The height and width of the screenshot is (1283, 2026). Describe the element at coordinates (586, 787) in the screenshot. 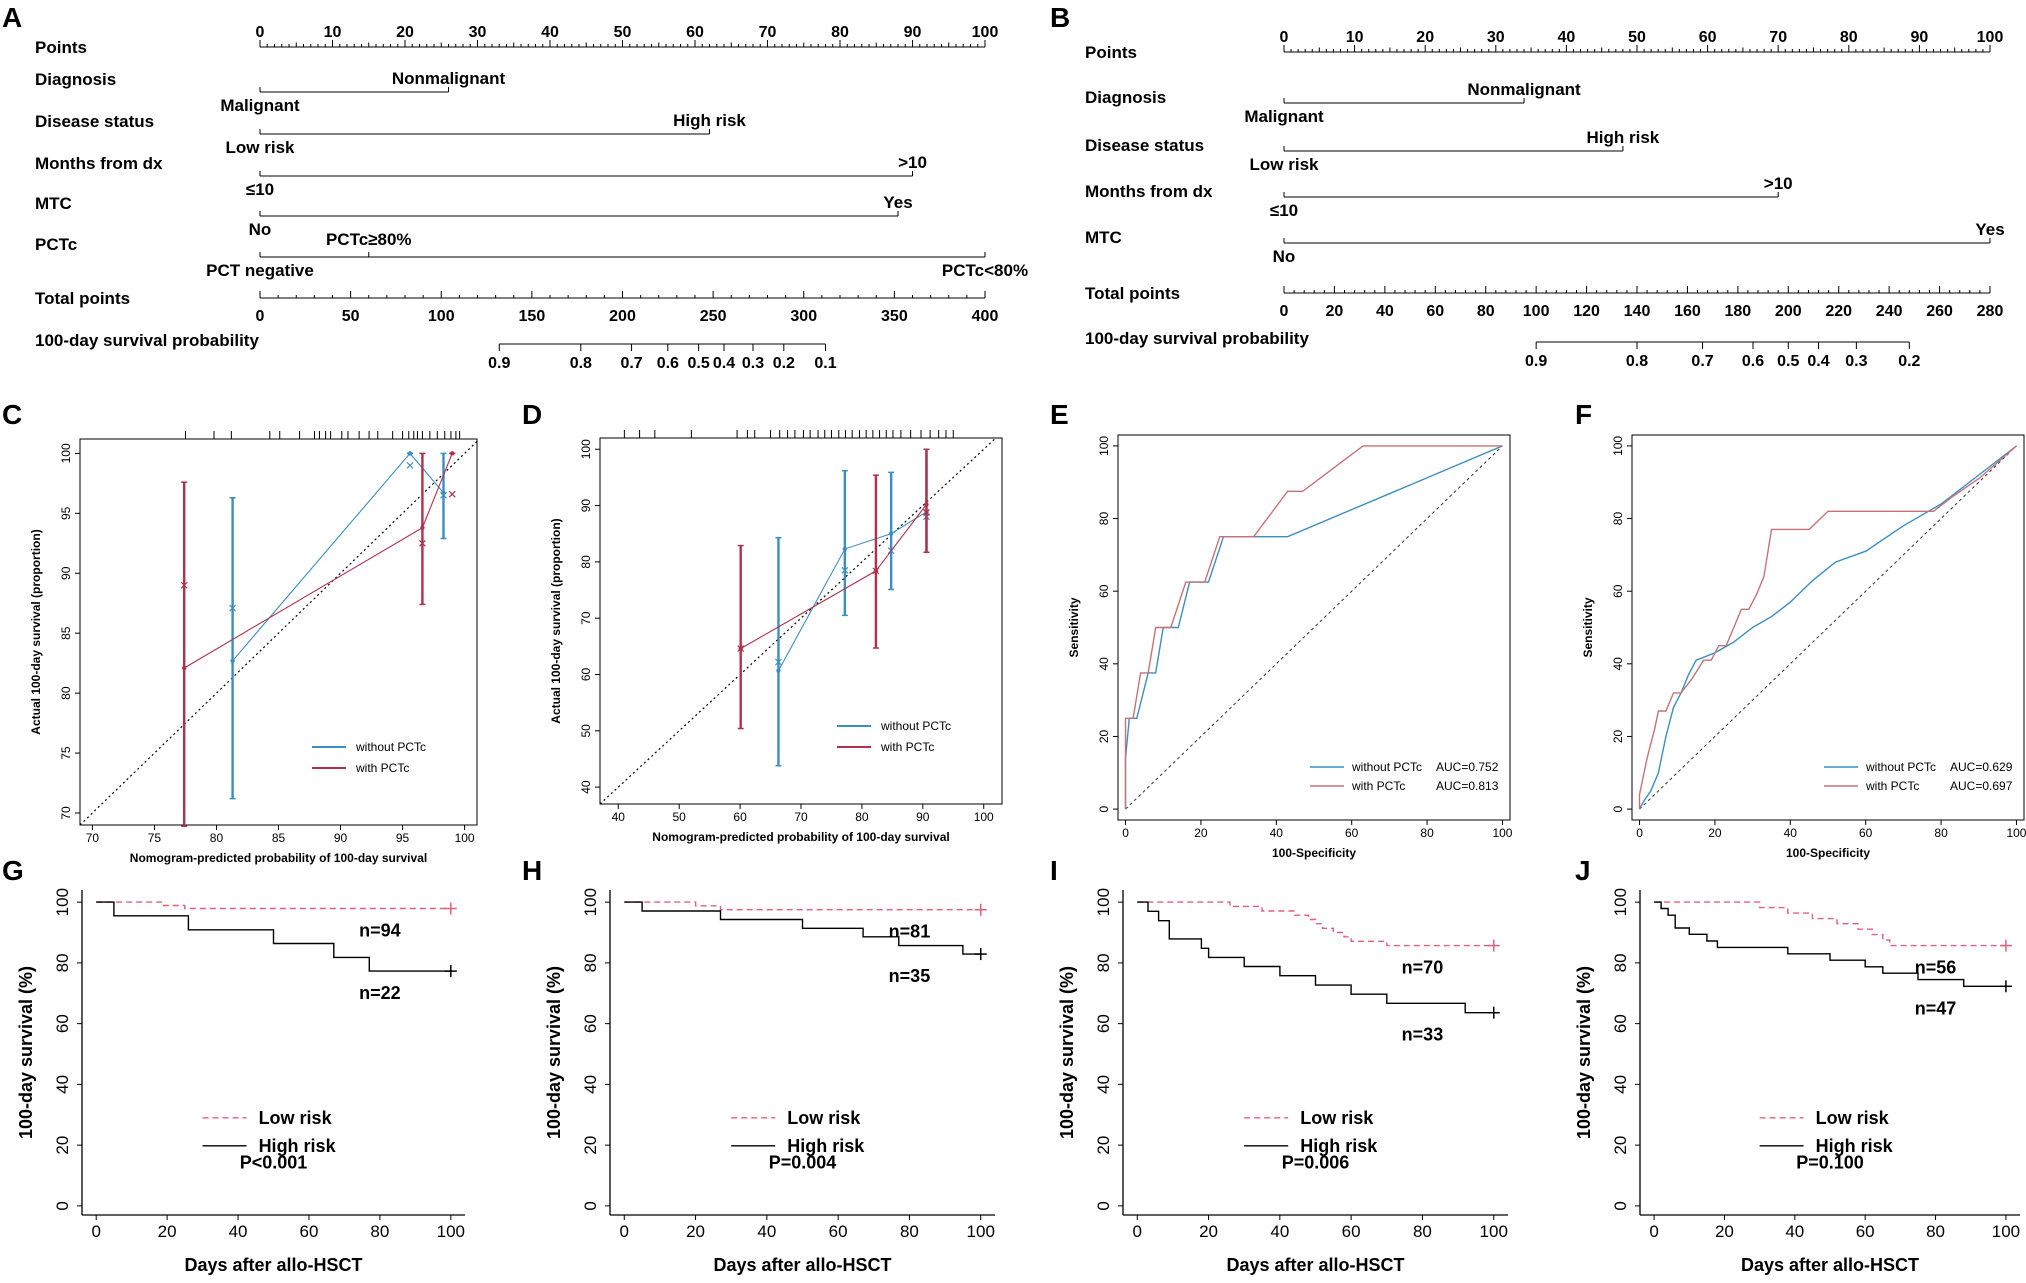

I see `y-tick-label: 40` at that location.